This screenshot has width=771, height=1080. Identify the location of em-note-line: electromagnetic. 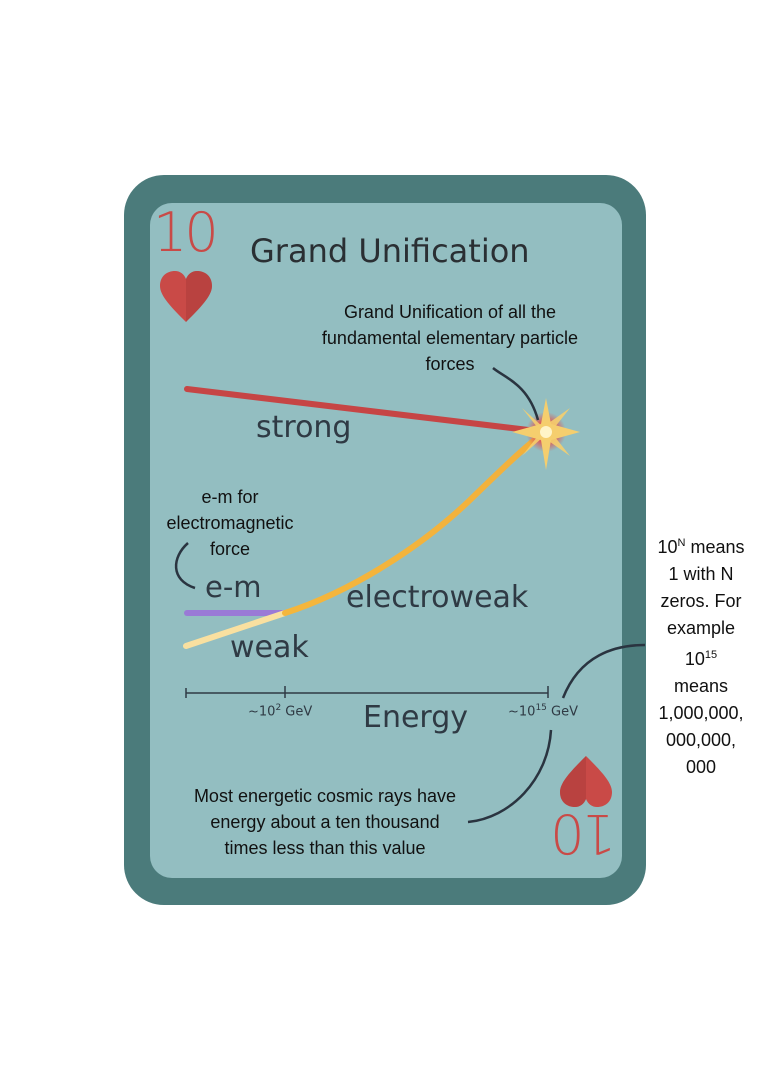
(230, 523).